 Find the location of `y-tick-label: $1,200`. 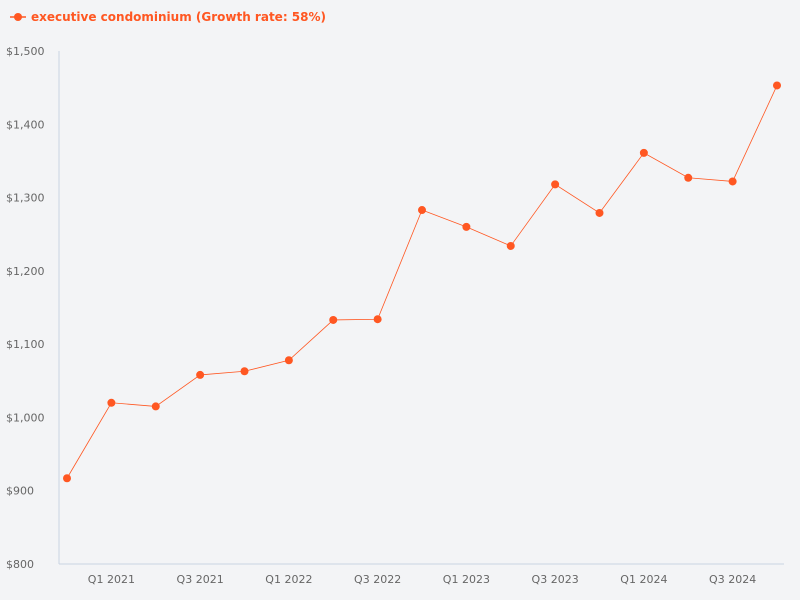

y-tick-label: $1,200 is located at coordinates (25, 271).